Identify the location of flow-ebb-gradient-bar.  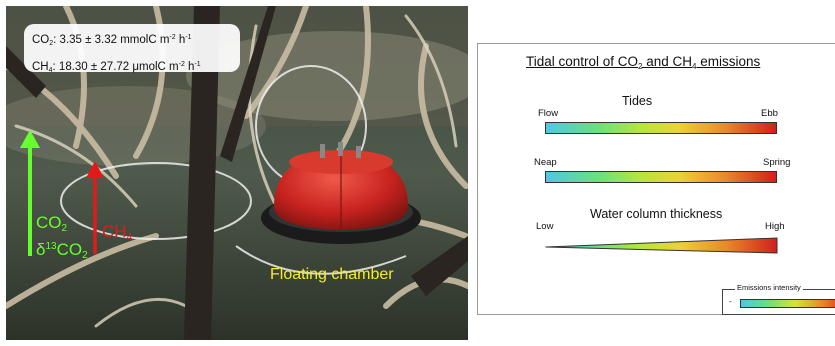
(661, 128).